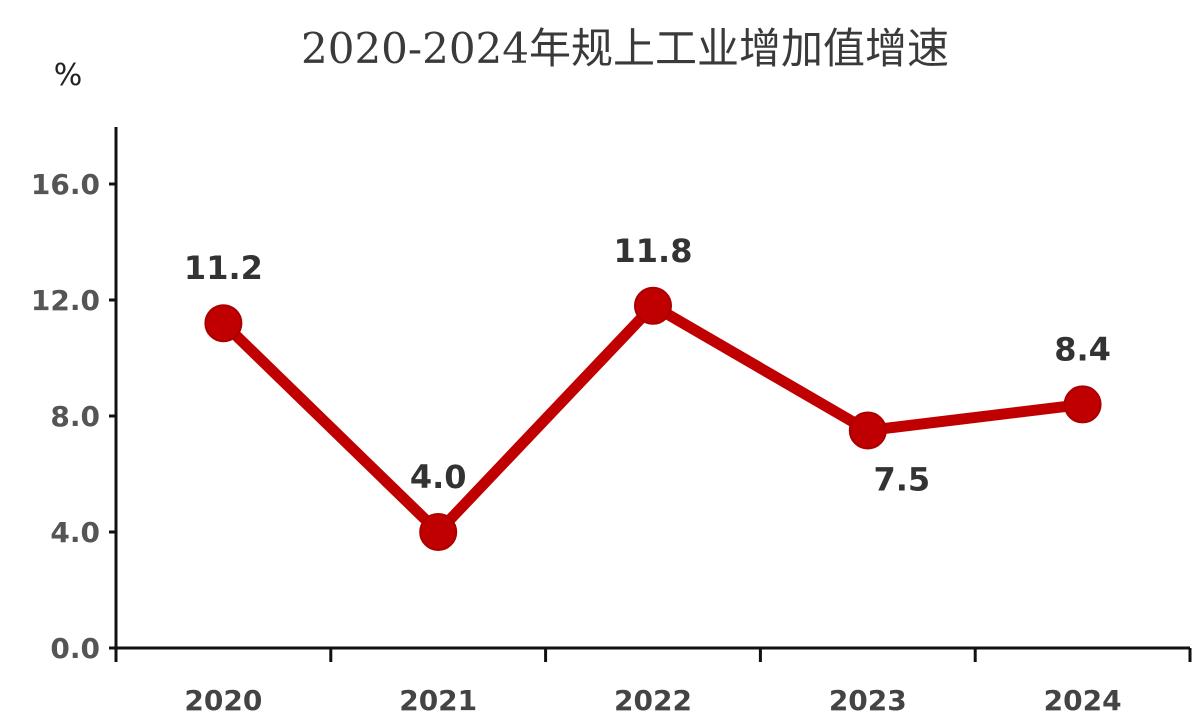 Image resolution: width=1197 pixels, height=727 pixels. I want to click on y-tick-label: 4.0, so click(75, 532).